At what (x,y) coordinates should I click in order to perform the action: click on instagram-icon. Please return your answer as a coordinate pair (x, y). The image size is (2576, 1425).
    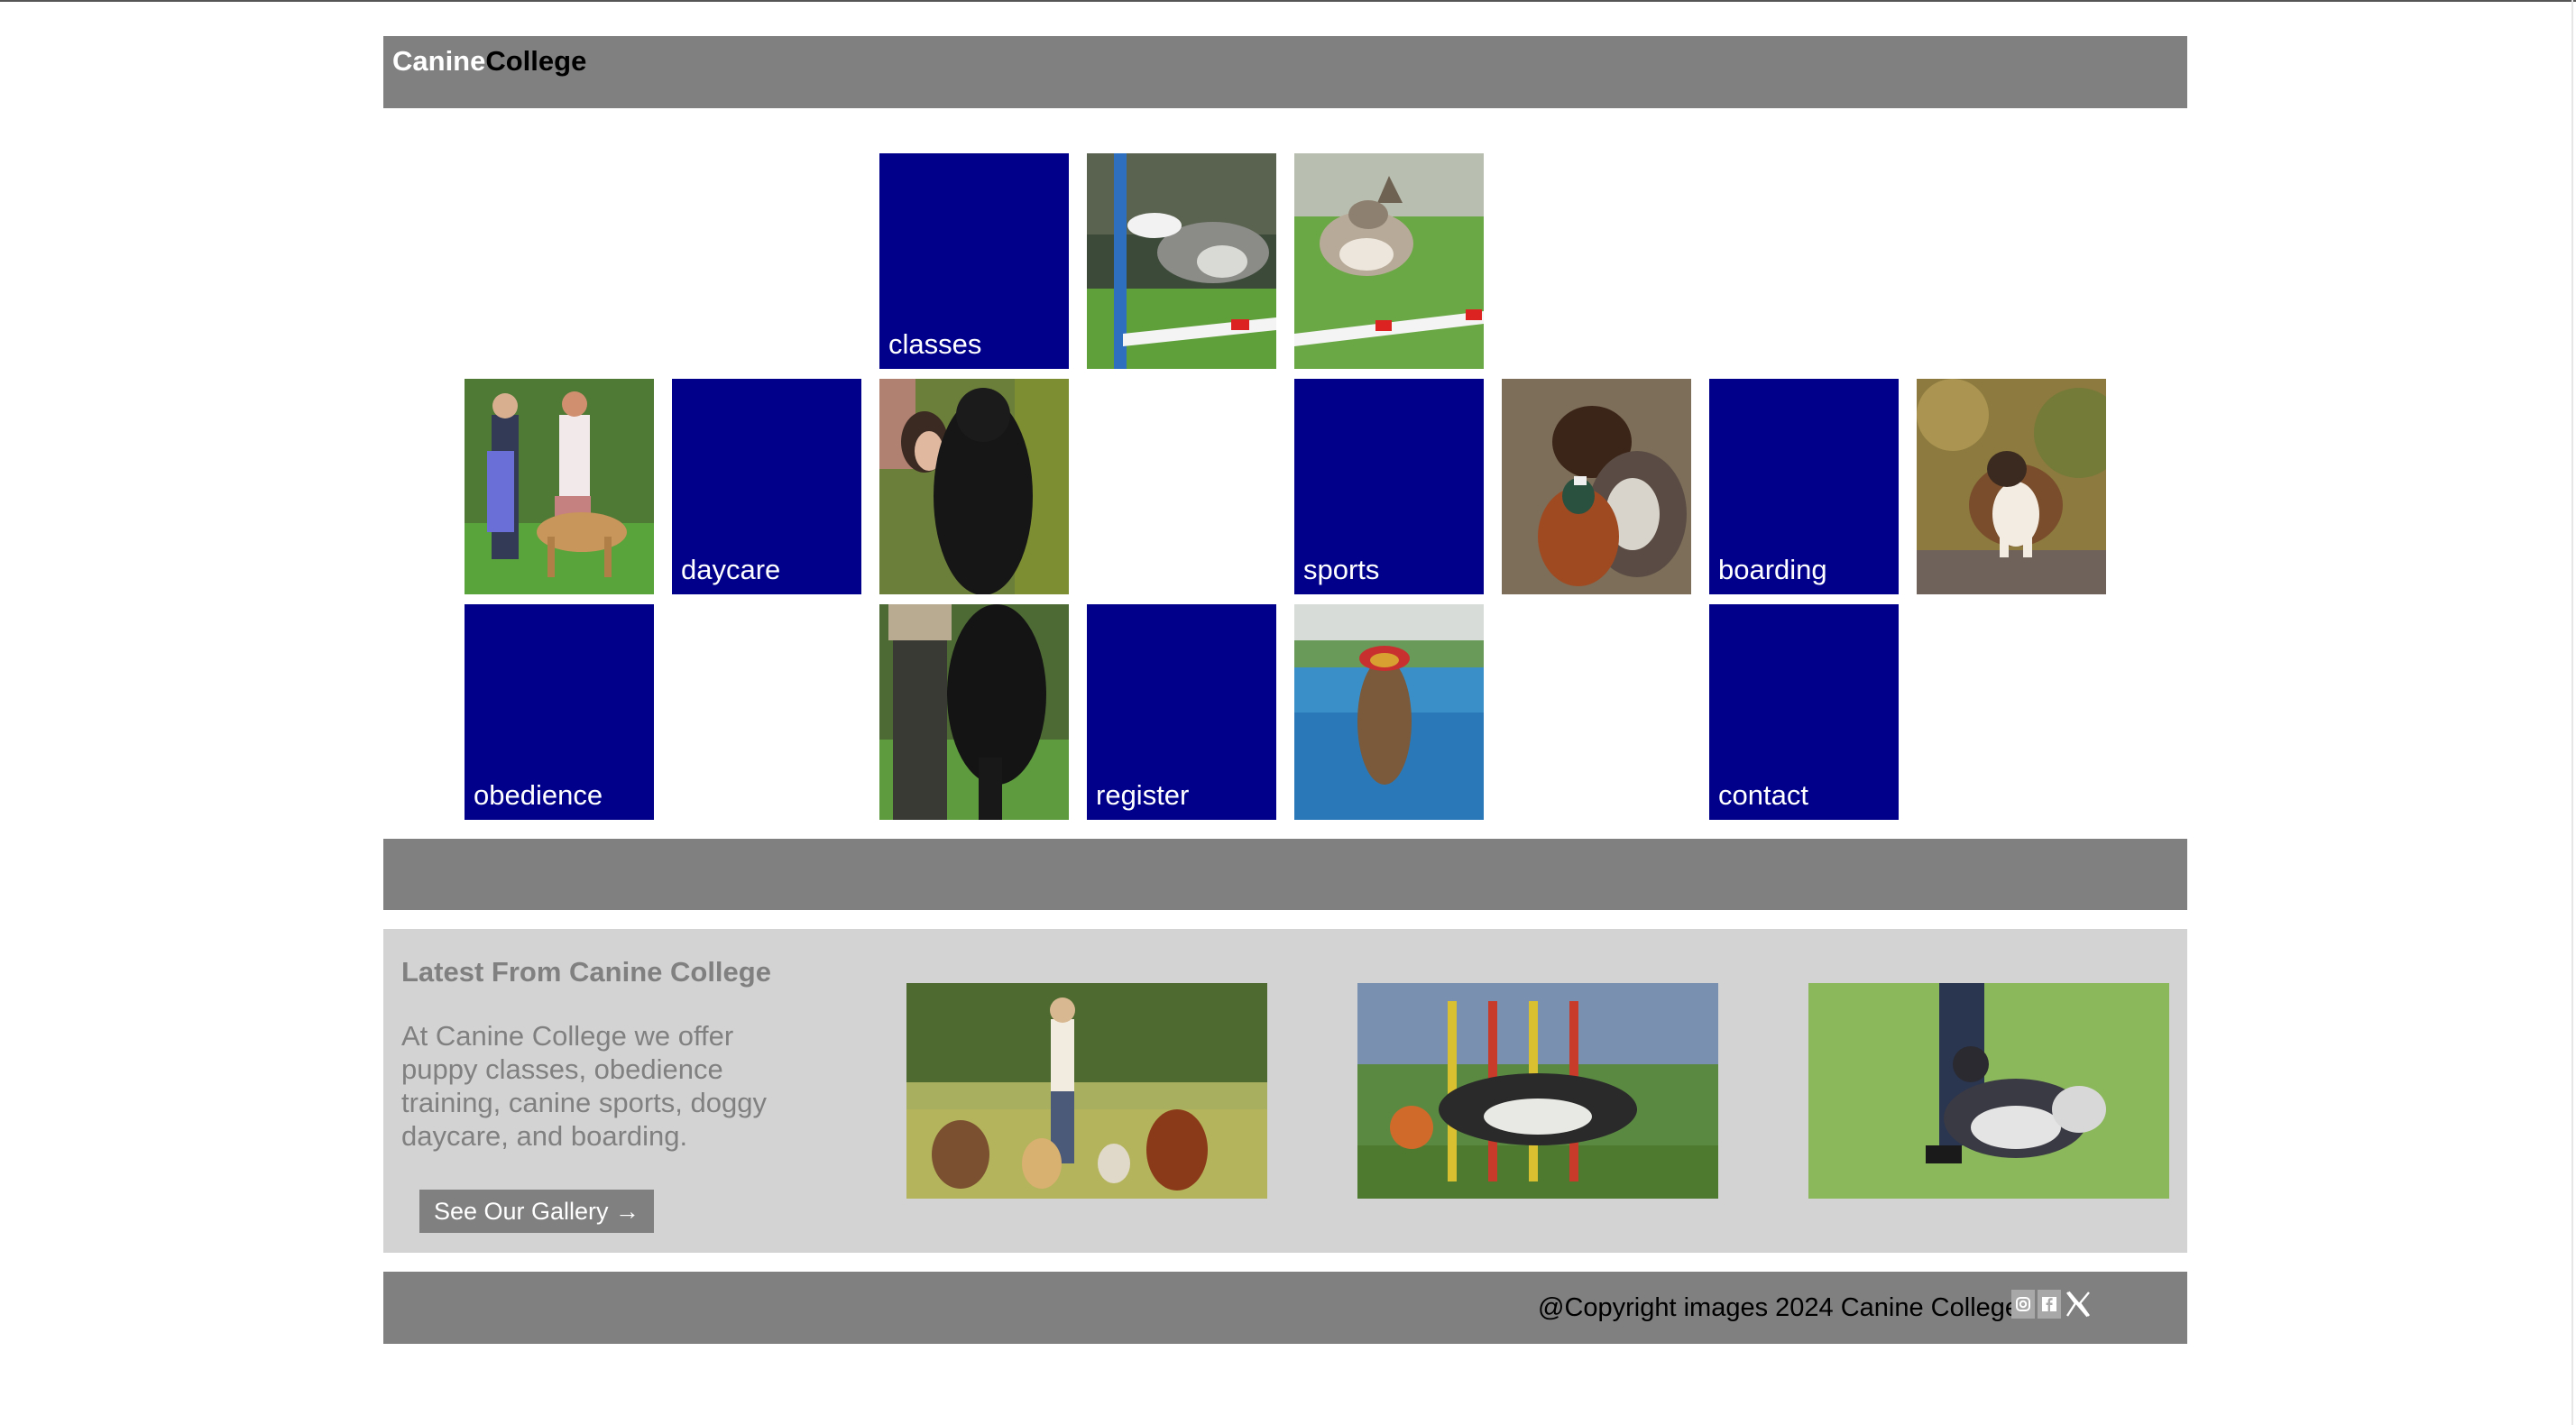
    Looking at the image, I should click on (2023, 1304).